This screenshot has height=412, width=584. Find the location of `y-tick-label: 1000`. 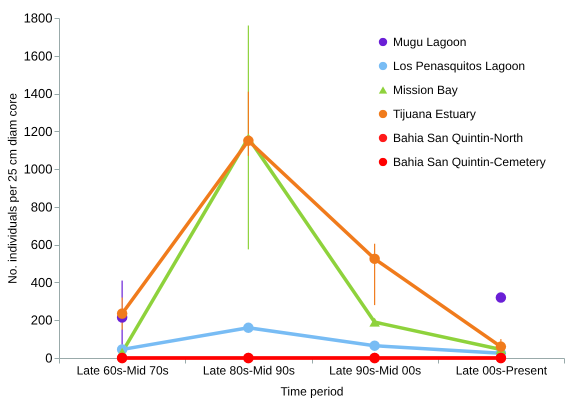

y-tick-label: 1000 is located at coordinates (38, 169).